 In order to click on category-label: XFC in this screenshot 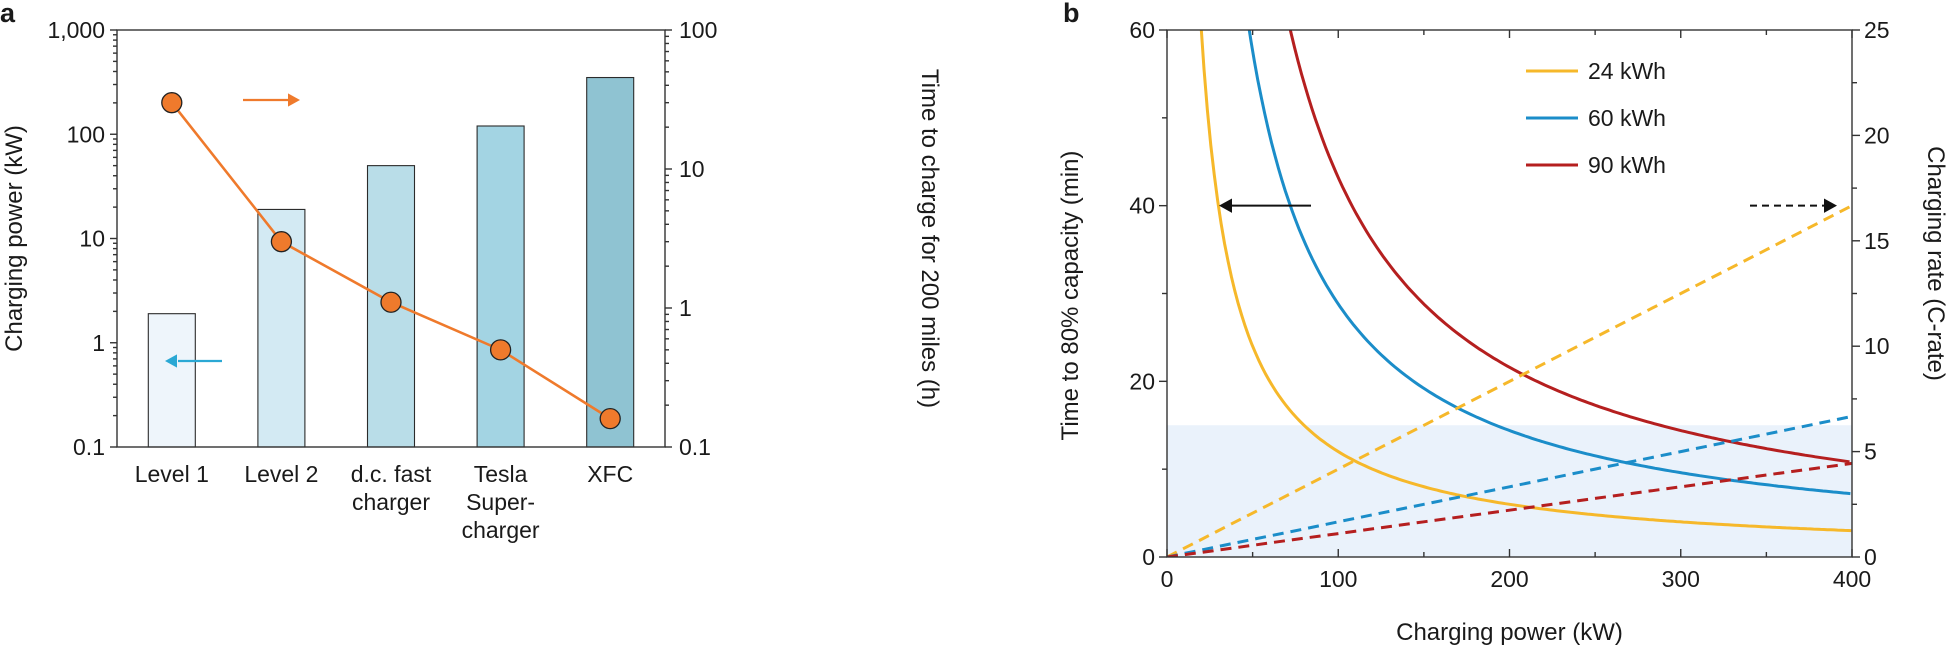, I will do `click(610, 474)`.